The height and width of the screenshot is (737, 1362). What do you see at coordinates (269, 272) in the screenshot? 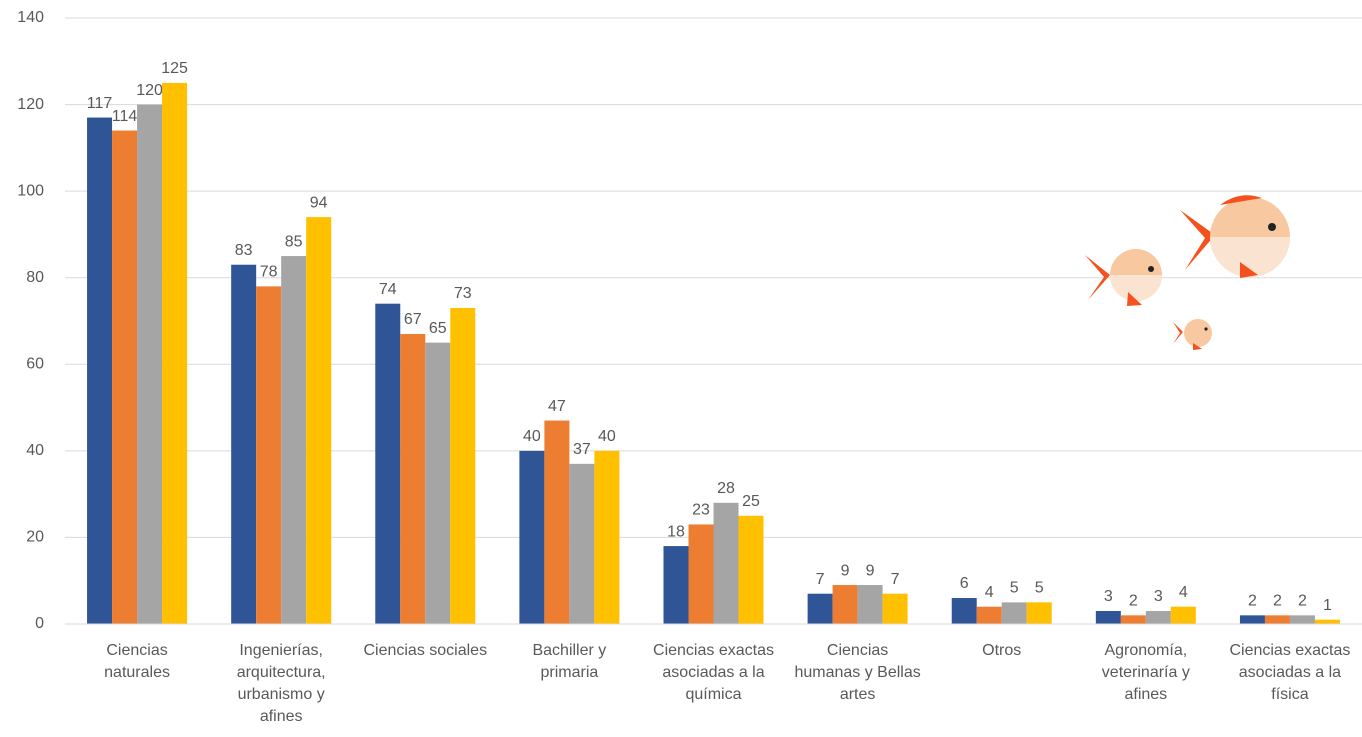
I see `data-label: 78` at bounding box center [269, 272].